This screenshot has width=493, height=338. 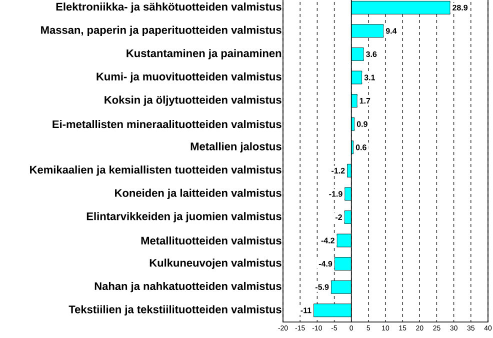 What do you see at coordinates (216, 263) in the screenshot?
I see `y-tick-label: Kulkuneuvojen valmistus` at bounding box center [216, 263].